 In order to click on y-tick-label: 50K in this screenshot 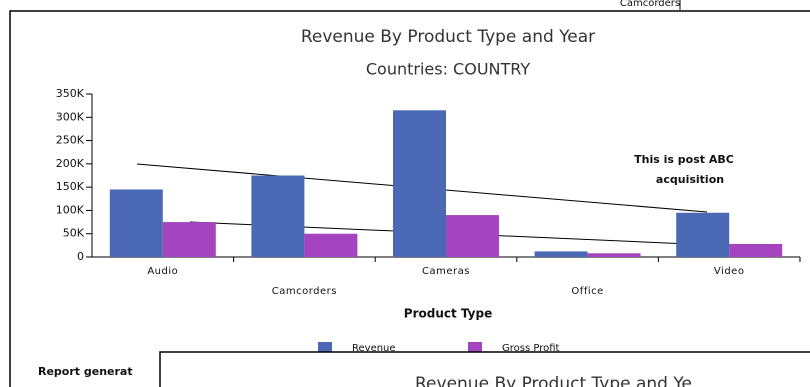, I will do `click(74, 233)`.